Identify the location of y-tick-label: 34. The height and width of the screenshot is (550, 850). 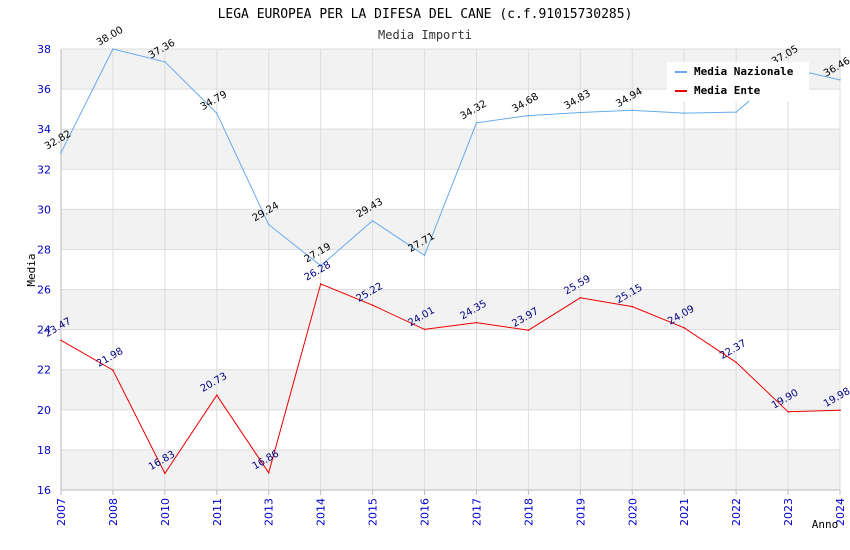
(44, 129).